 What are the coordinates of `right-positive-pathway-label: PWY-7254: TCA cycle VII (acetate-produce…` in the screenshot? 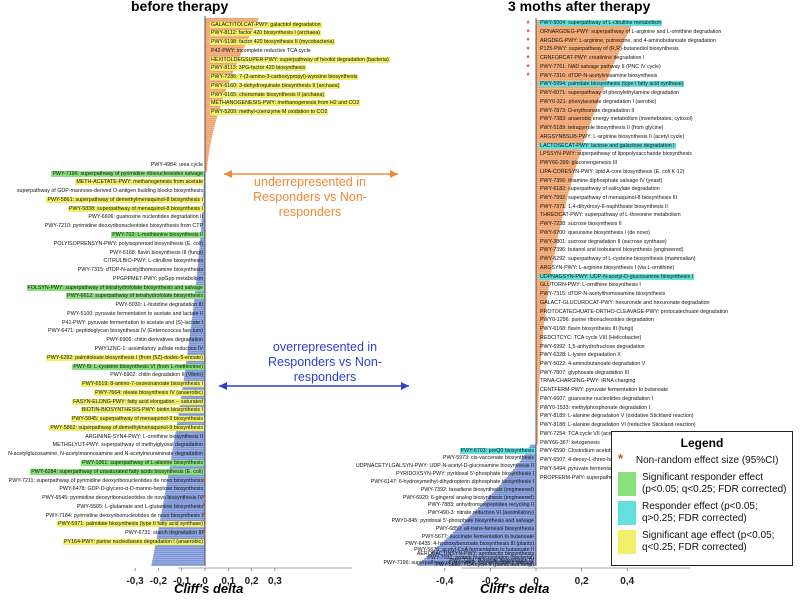 It's located at (594, 433).